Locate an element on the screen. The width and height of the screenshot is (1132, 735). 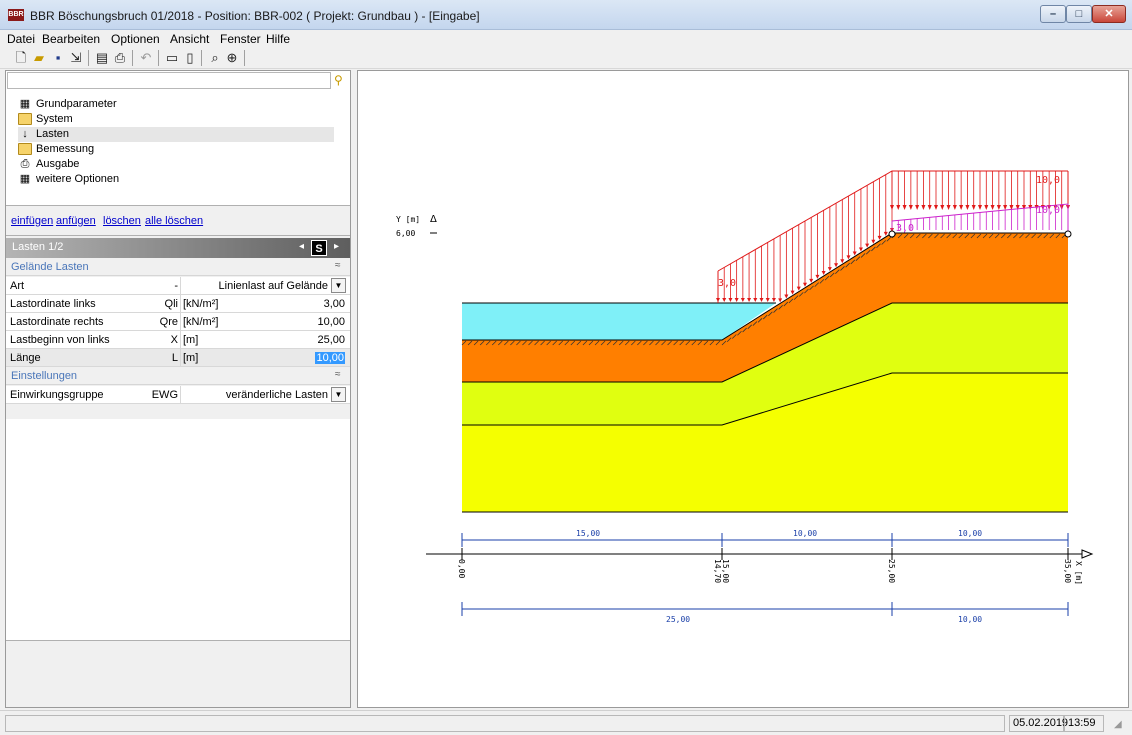
section-gelaende-lasten: Gelände Lasten ≈ is located at coordinates (178, 267).